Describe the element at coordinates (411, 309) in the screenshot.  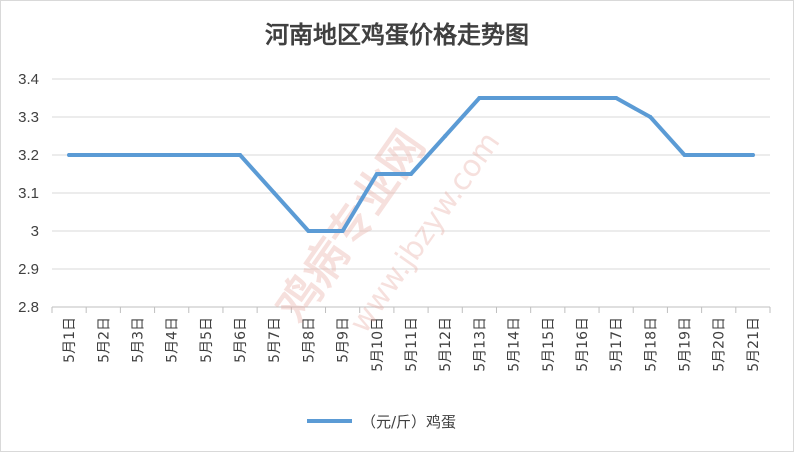
I see `x-axis` at that location.